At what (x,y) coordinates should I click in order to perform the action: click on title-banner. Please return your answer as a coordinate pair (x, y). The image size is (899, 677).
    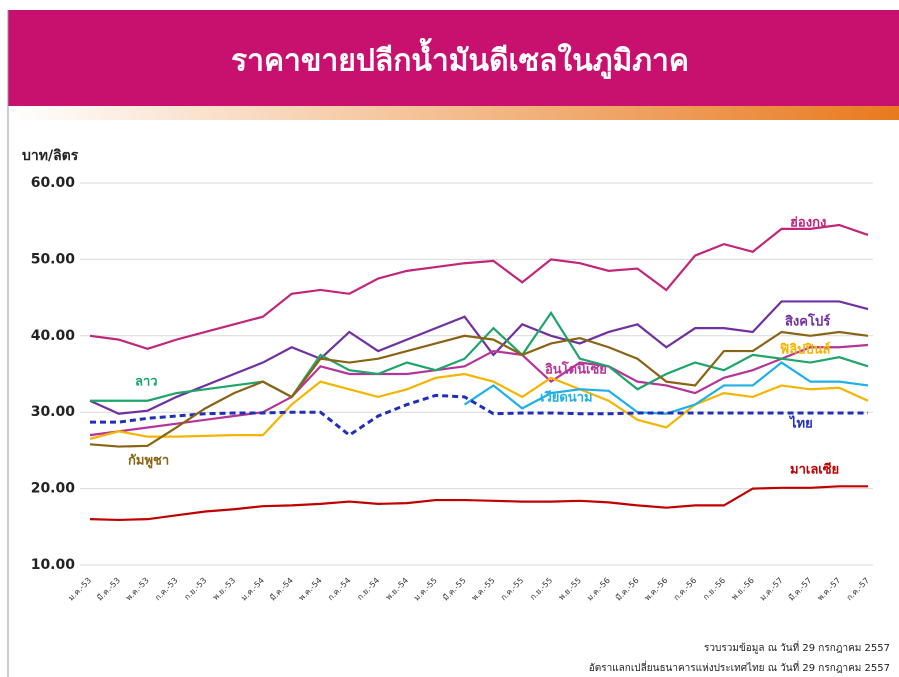
    Looking at the image, I should click on (453, 58).